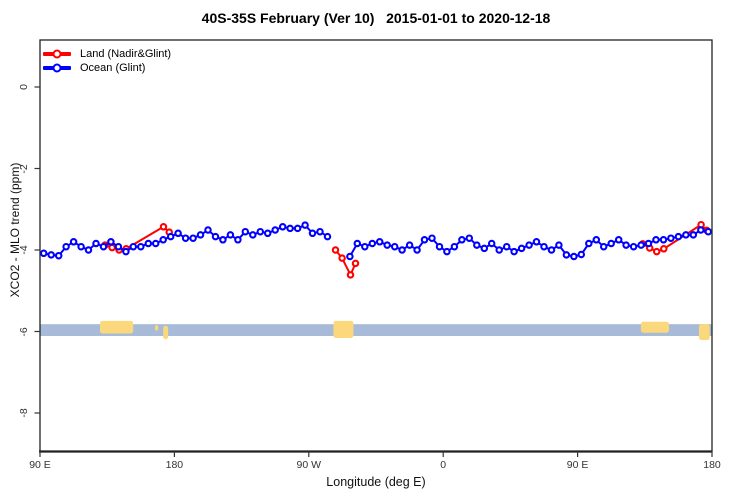  I want to click on land-marker-icon, so click(57, 54).